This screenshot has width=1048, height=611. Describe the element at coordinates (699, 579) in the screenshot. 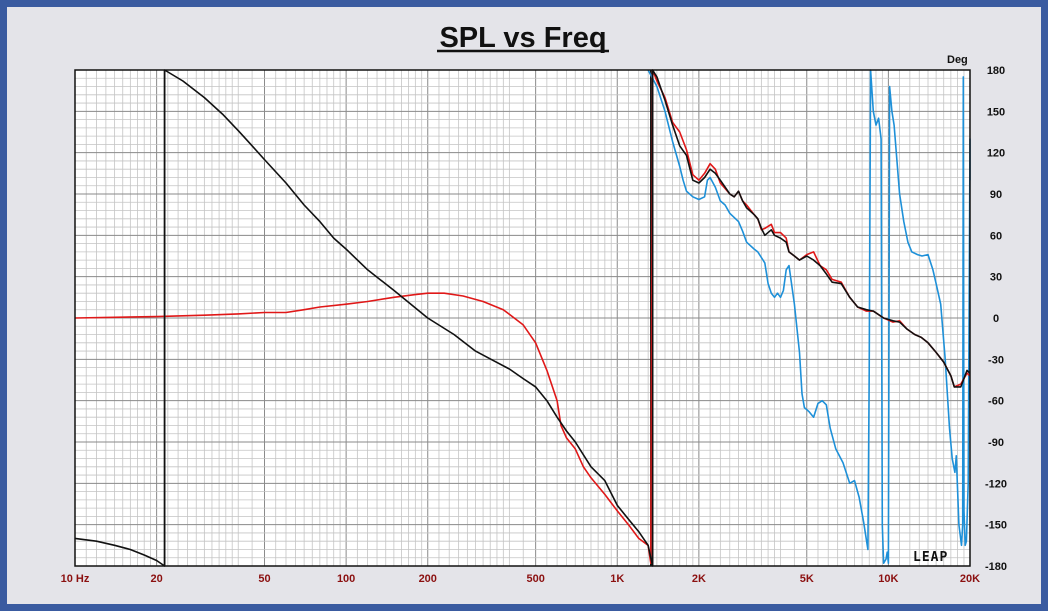

I see `x-tick-label-7: 2K` at that location.